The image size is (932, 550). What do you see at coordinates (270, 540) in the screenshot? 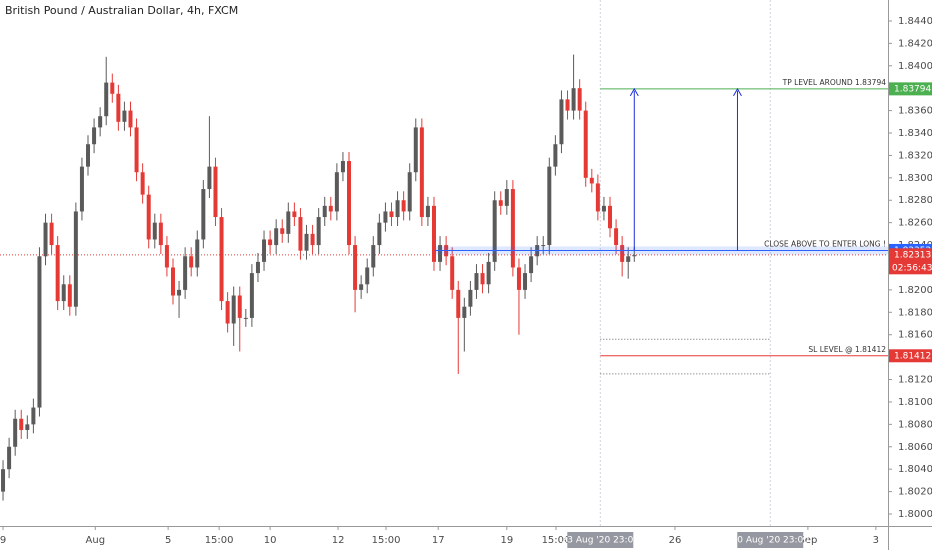
I see `x-tick-label: 10` at bounding box center [270, 540].